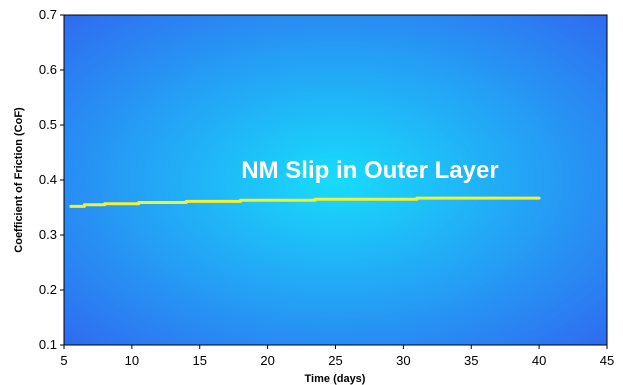 The image size is (623, 385). I want to click on y-axis-title: Coefficient of Friction (CoF), so click(19, 180).